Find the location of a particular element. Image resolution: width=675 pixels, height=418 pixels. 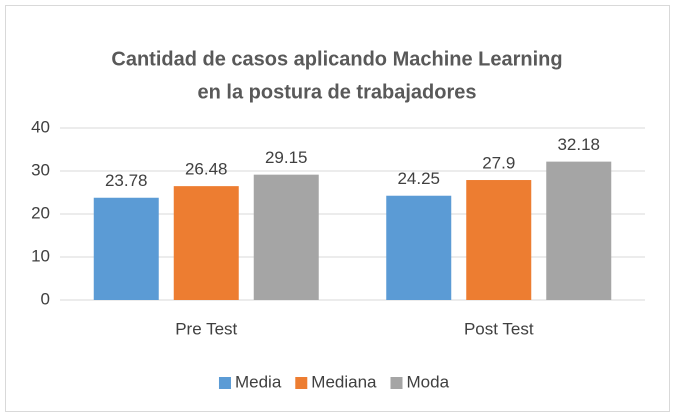

legend-label: Moda is located at coordinates (428, 381).